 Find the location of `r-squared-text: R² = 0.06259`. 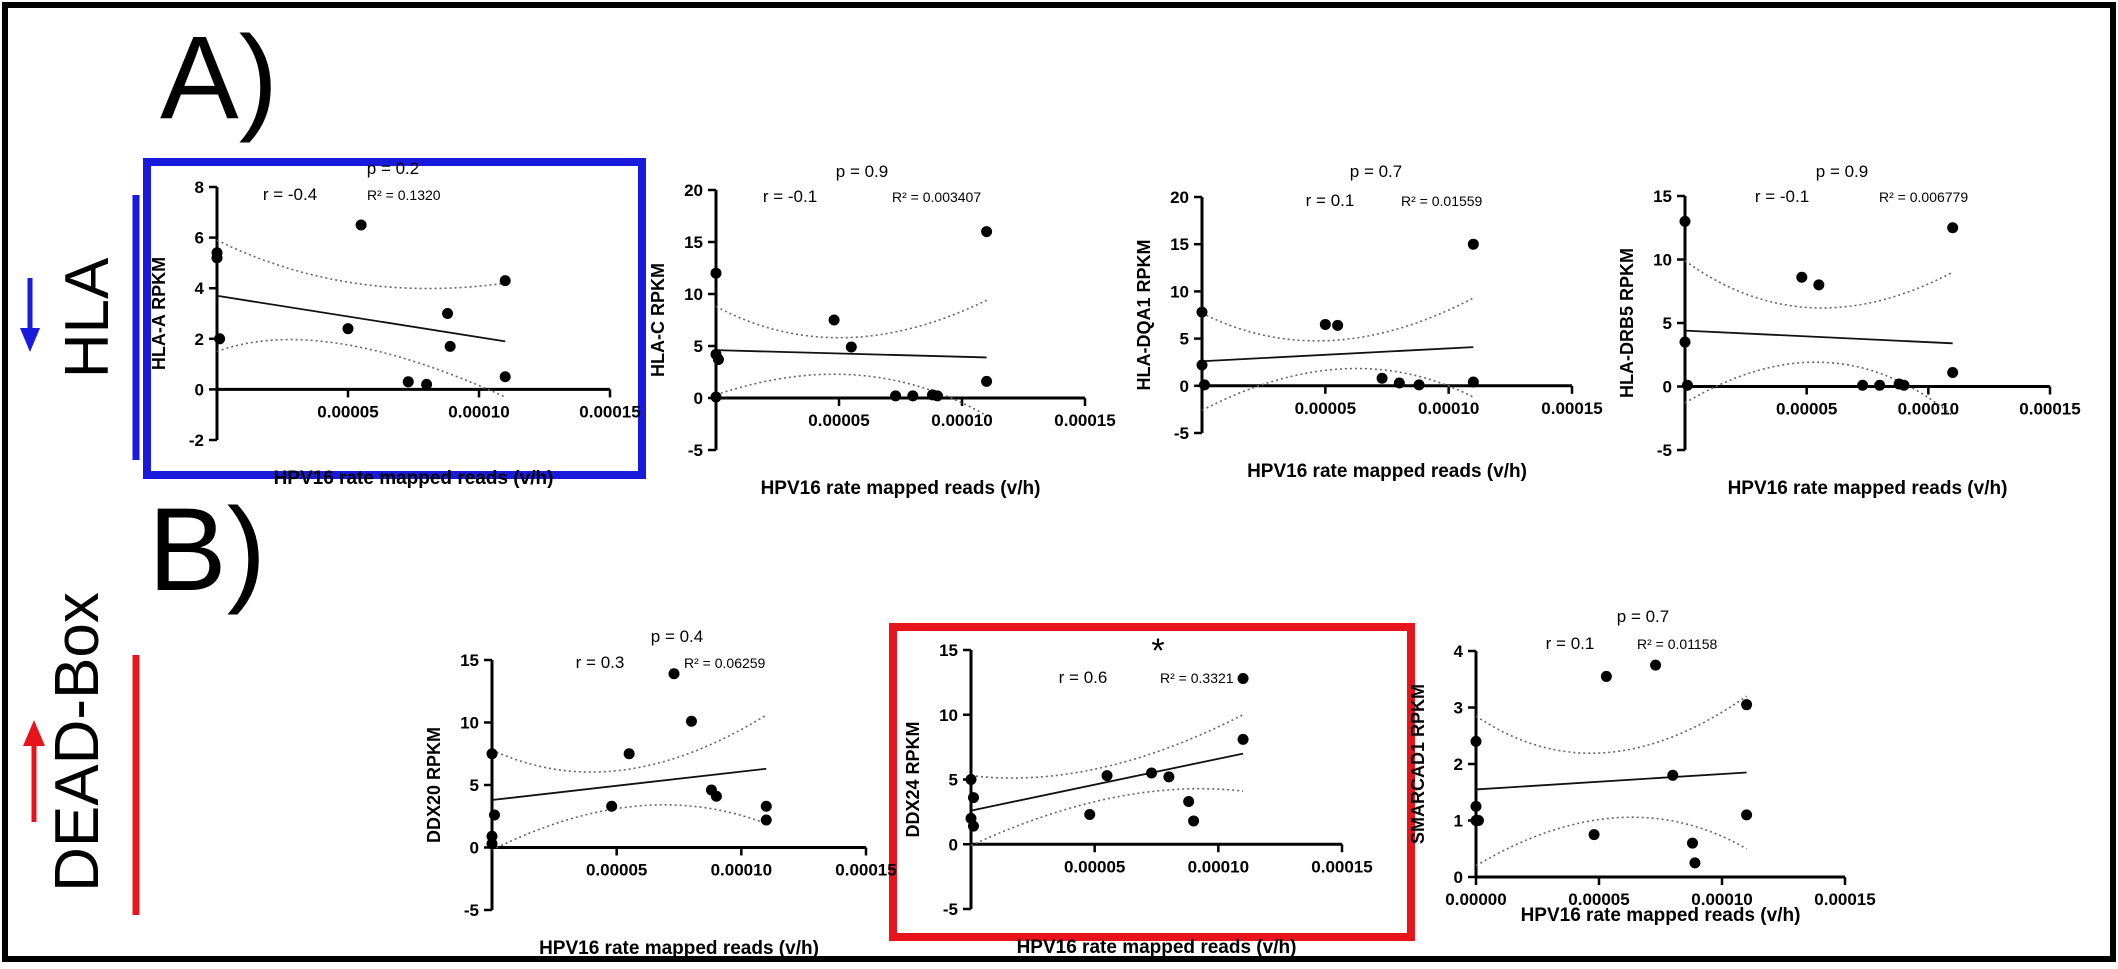

r-squared-text: R² = 0.06259 is located at coordinates (725, 663).